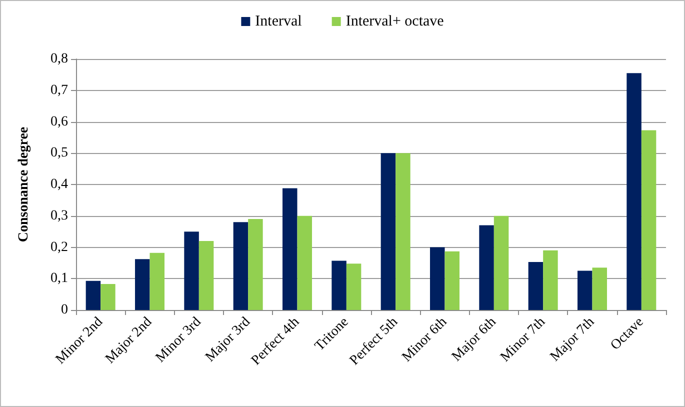 The height and width of the screenshot is (407, 685). I want to click on y-tick-label: 0,2, so click(59, 247).